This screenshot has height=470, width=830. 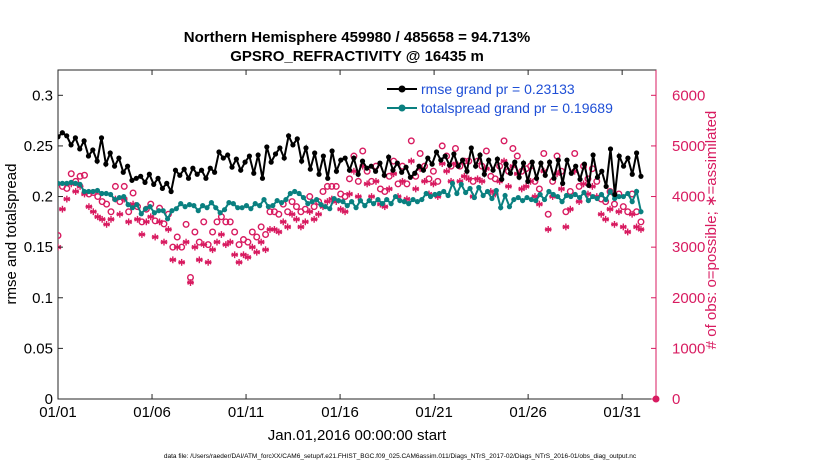 I want to click on legend-spread-marker, so click(x=402, y=108).